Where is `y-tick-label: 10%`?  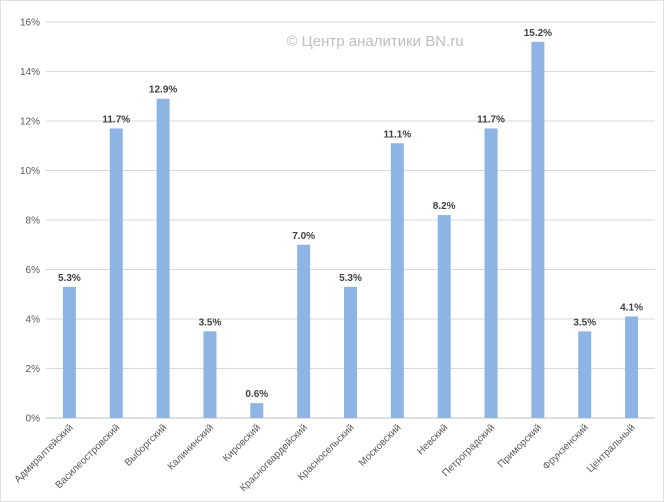
y-tick-label: 10% is located at coordinates (30, 171).